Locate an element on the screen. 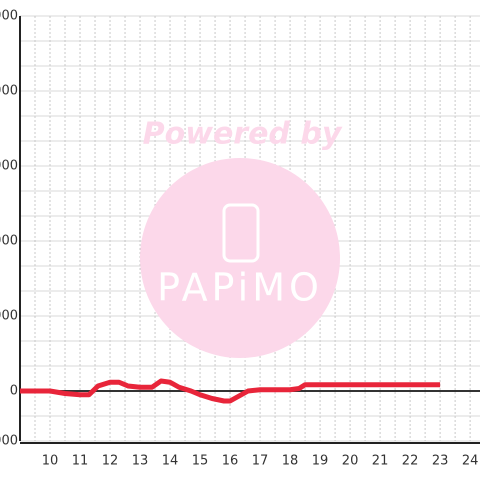 Image resolution: width=480 pixels, height=480 pixels. x-tick-label: 24 is located at coordinates (470, 461).